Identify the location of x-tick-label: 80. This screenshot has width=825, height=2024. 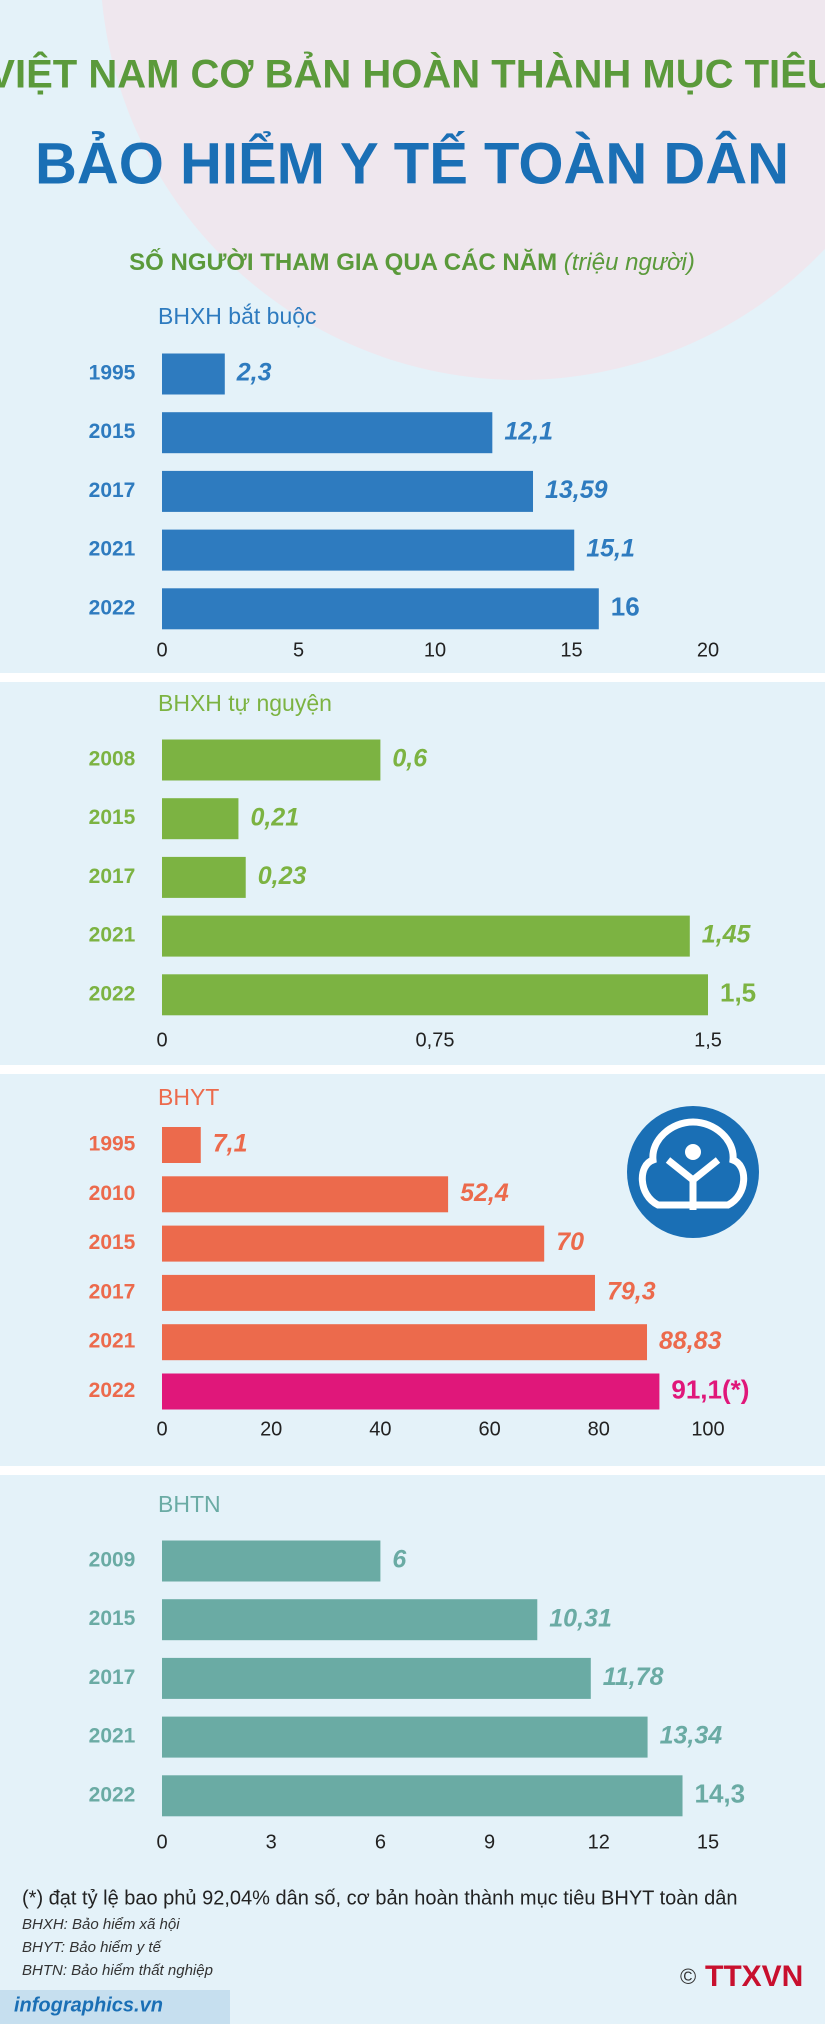
(599, 1429).